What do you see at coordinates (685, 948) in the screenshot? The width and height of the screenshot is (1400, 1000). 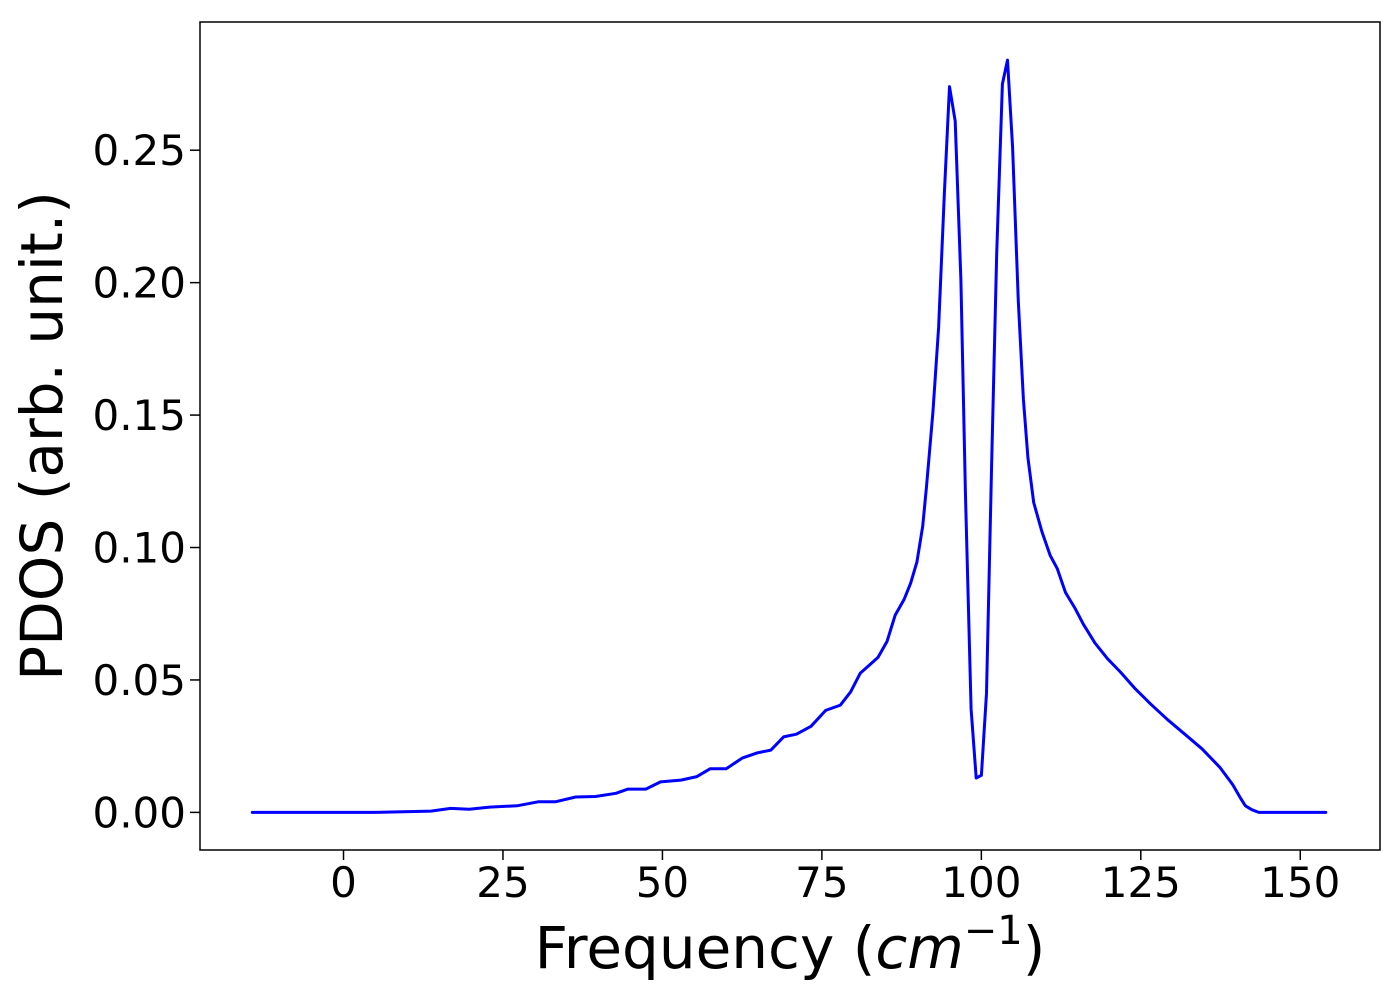 I see `x-axis-label-text: Frequency` at bounding box center [685, 948].